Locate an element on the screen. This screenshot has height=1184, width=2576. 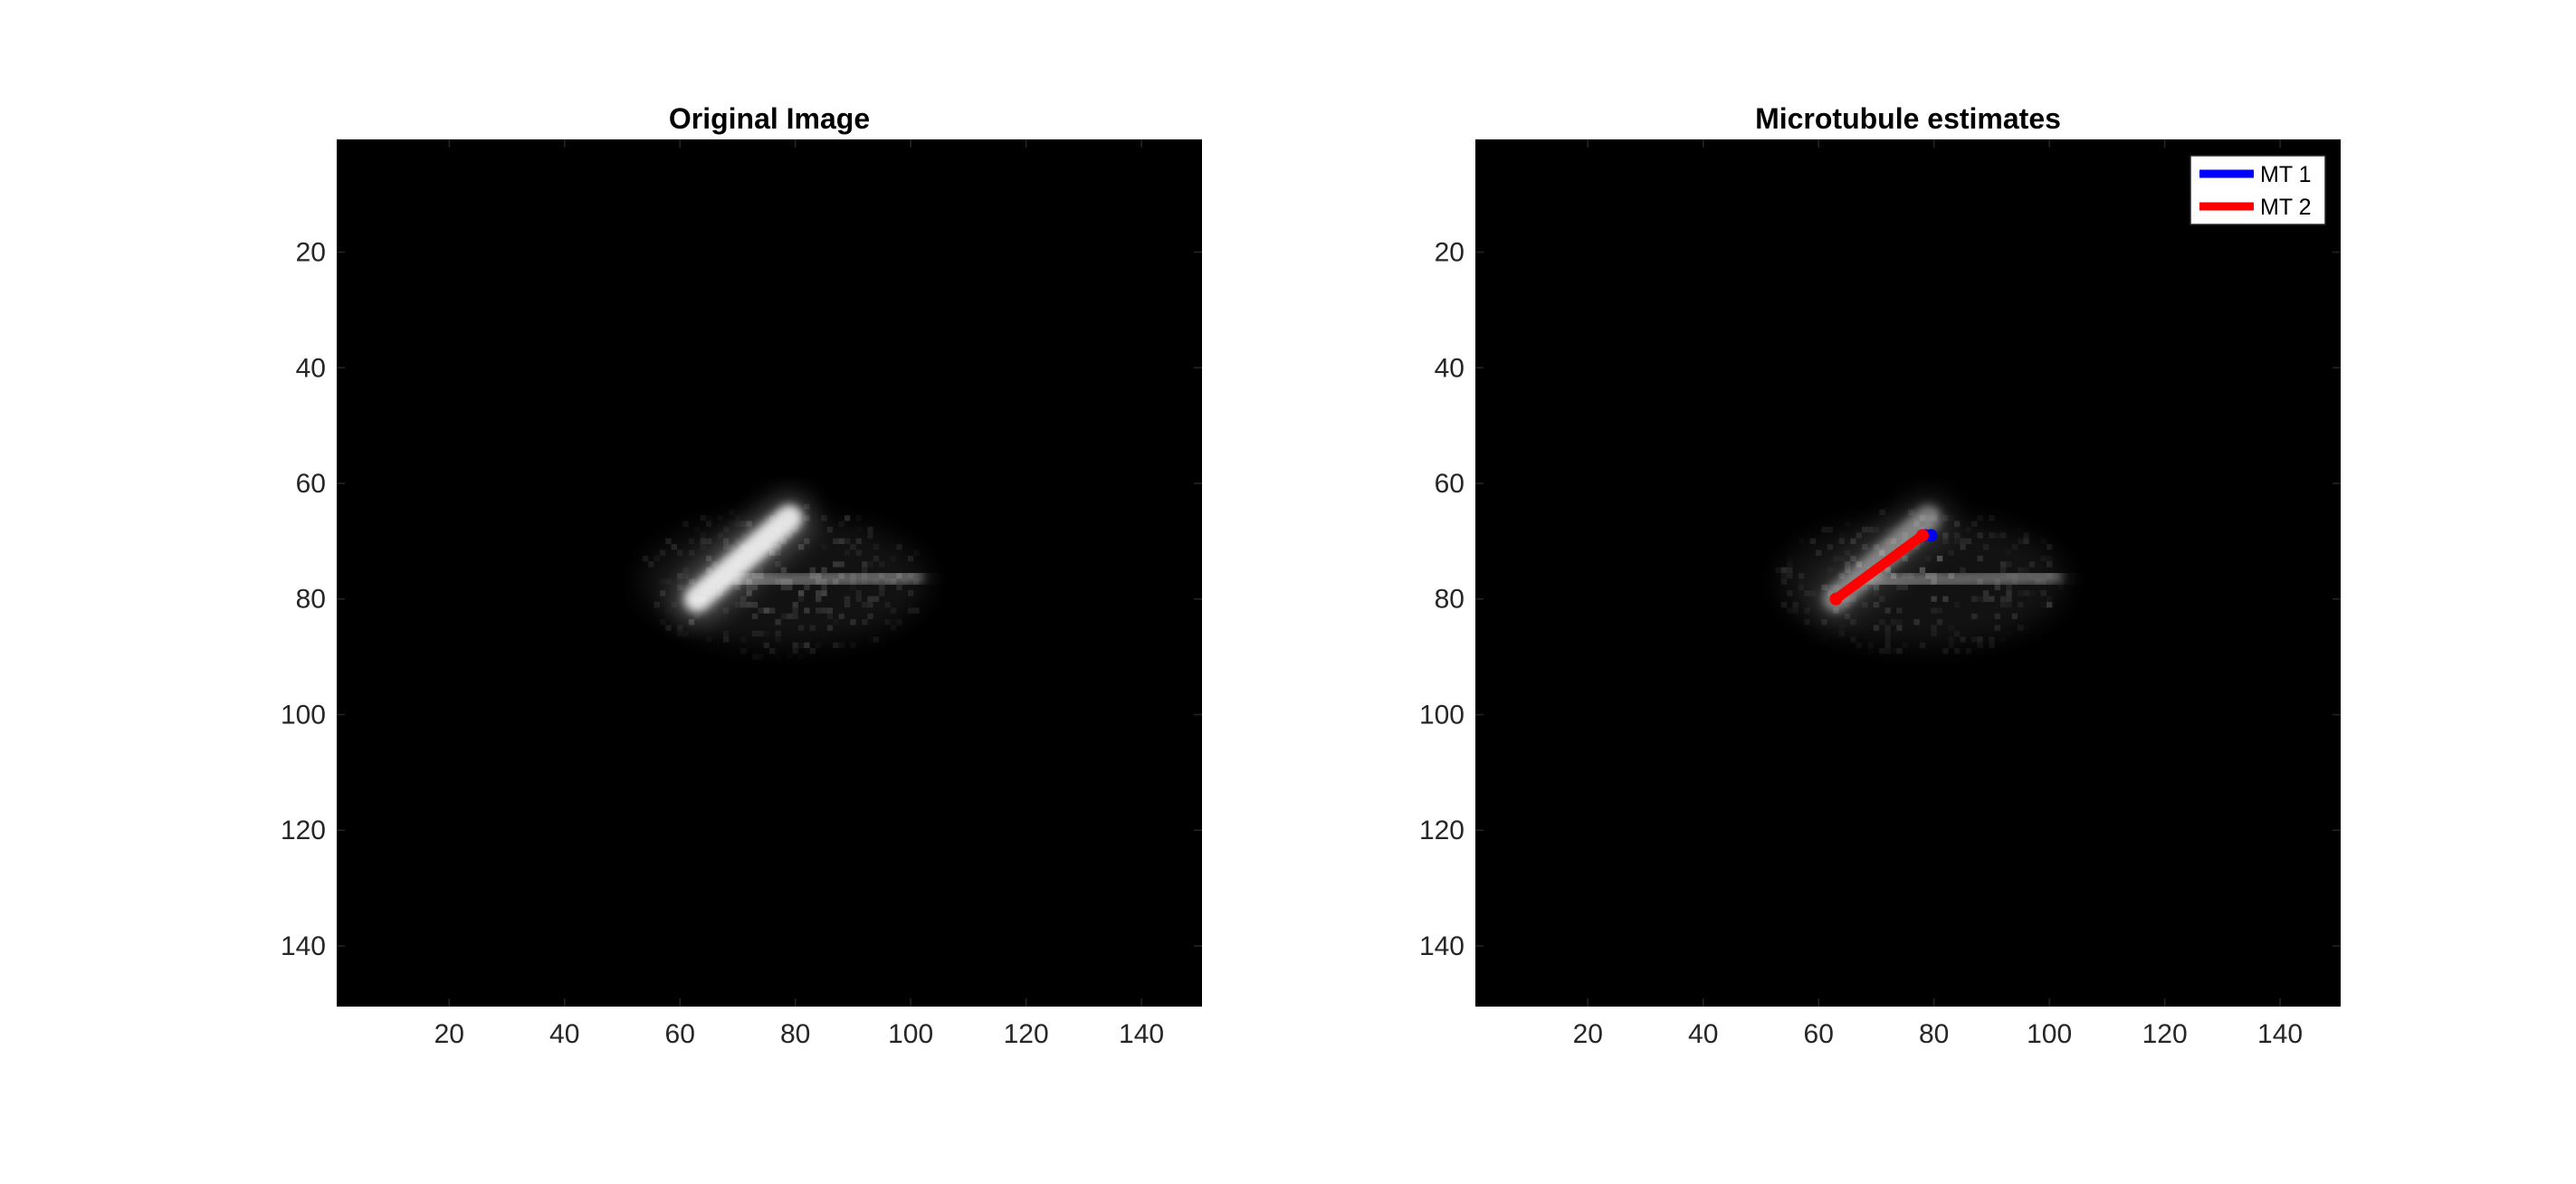
x-tick-label: 140 is located at coordinates (1142, 1034).